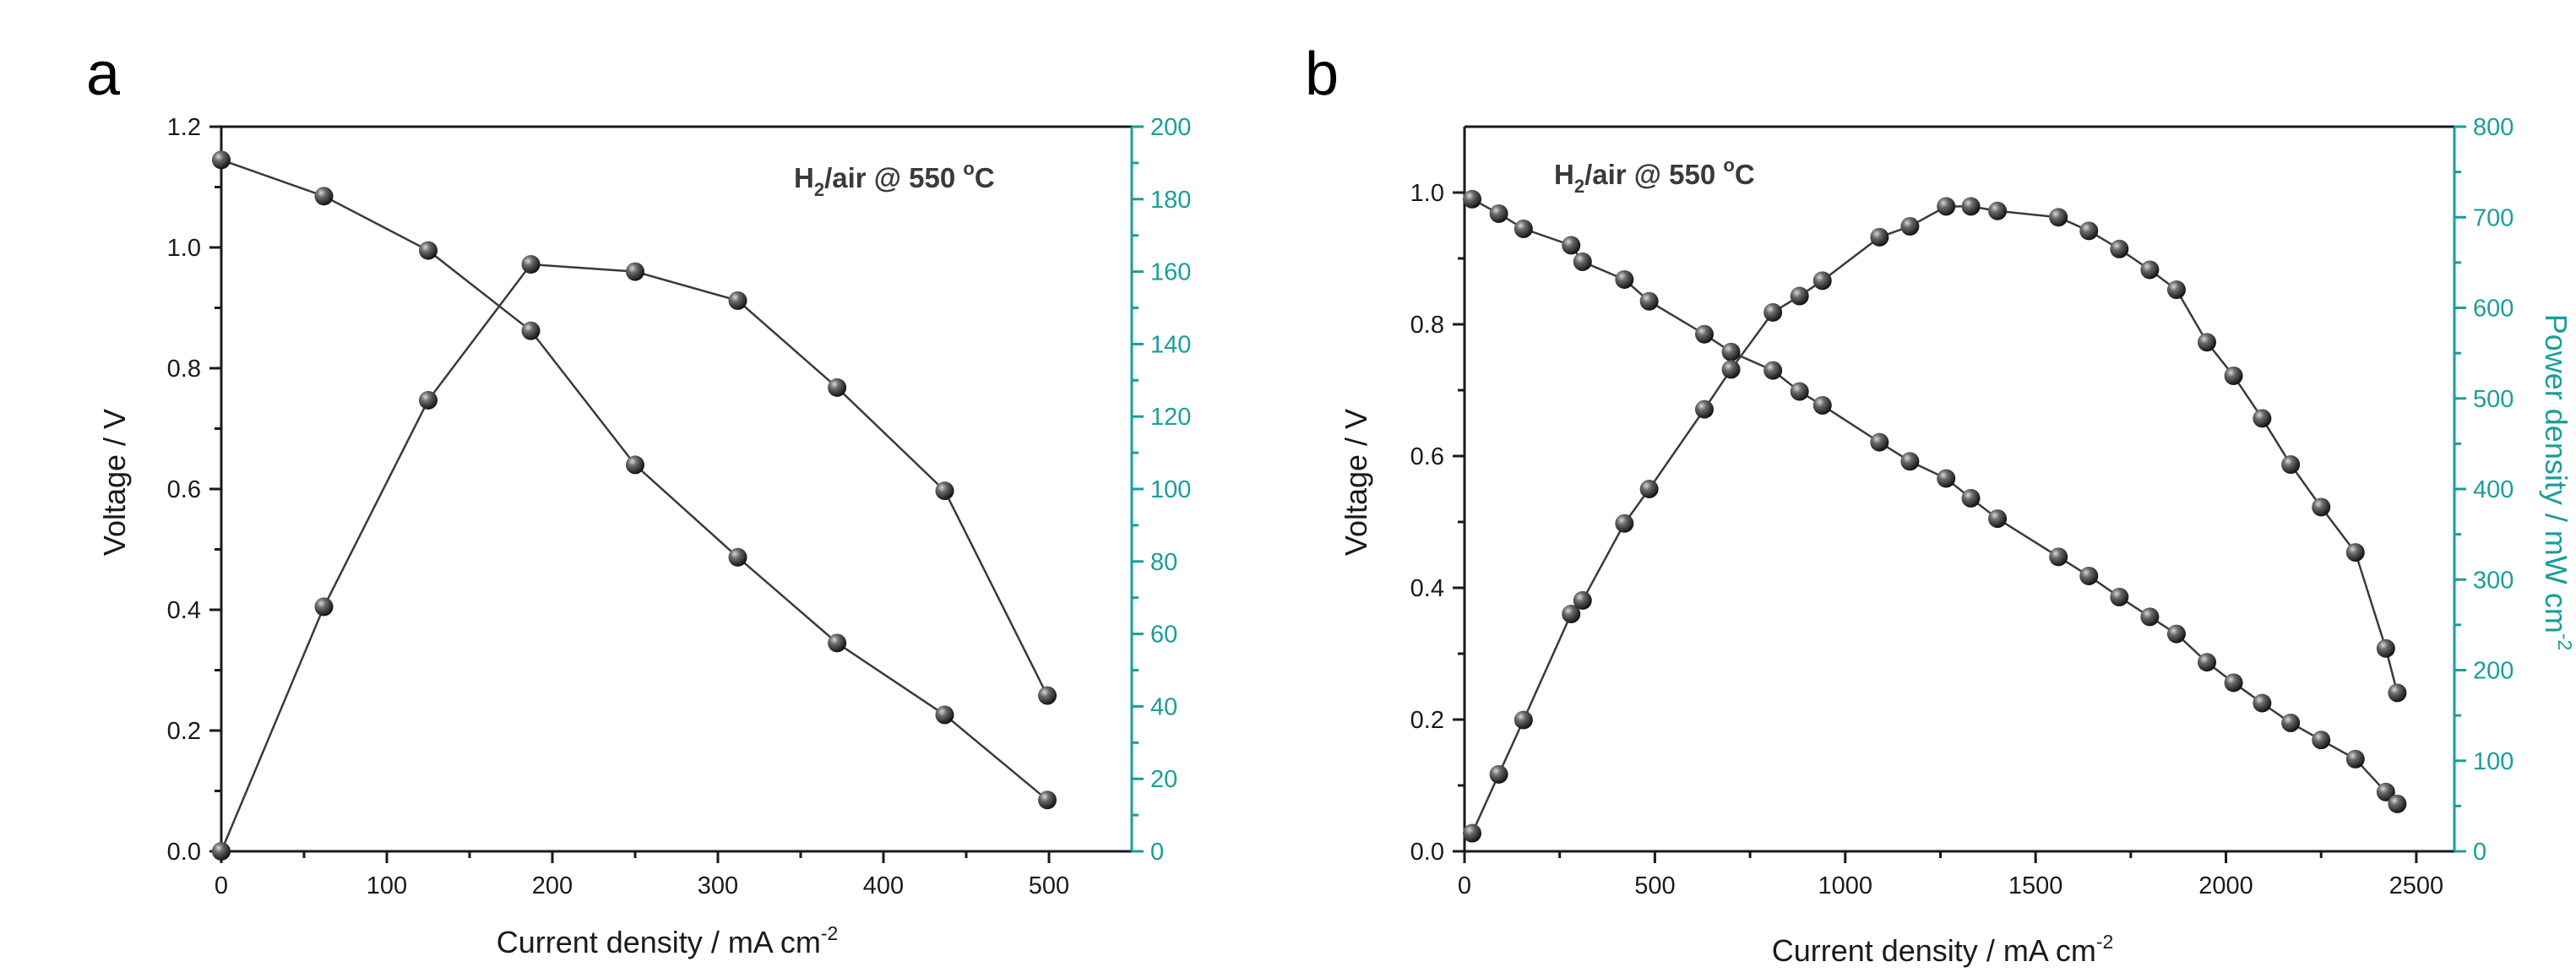 This screenshot has width=2576, height=978. I want to click on x-tick-label: 2000, so click(2225, 885).